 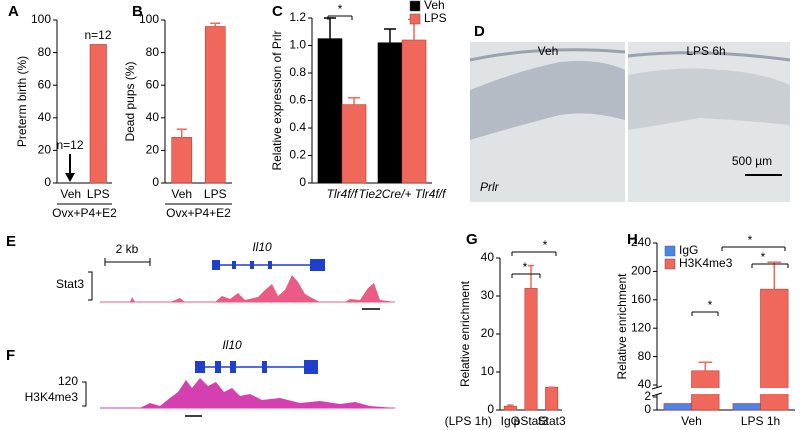 What do you see at coordinates (238, 388) in the screenshot?
I see `h3k4me3-track` at bounding box center [238, 388].